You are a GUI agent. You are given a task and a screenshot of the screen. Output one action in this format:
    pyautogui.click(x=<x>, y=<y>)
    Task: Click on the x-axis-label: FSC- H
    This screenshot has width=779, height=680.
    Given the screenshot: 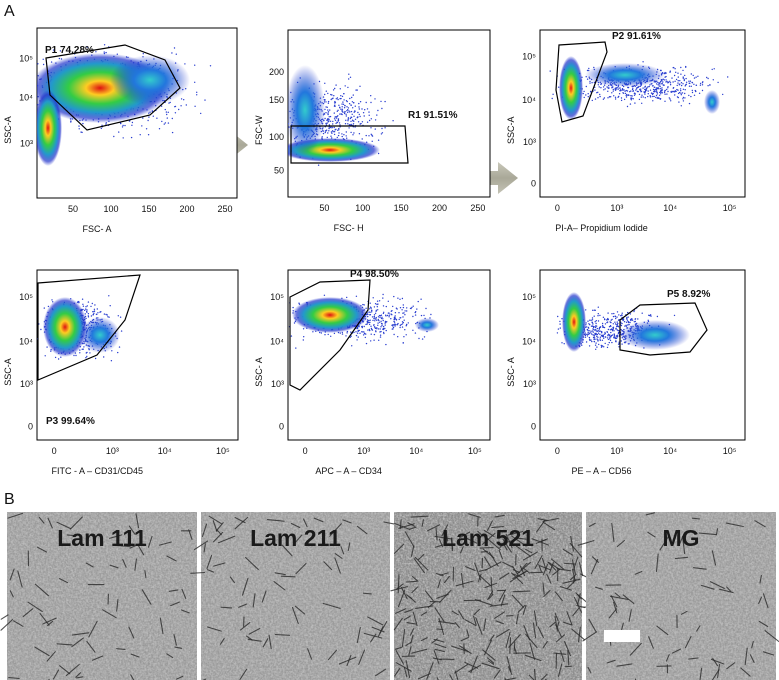 What is the action you would take?
    pyautogui.click(x=349, y=228)
    